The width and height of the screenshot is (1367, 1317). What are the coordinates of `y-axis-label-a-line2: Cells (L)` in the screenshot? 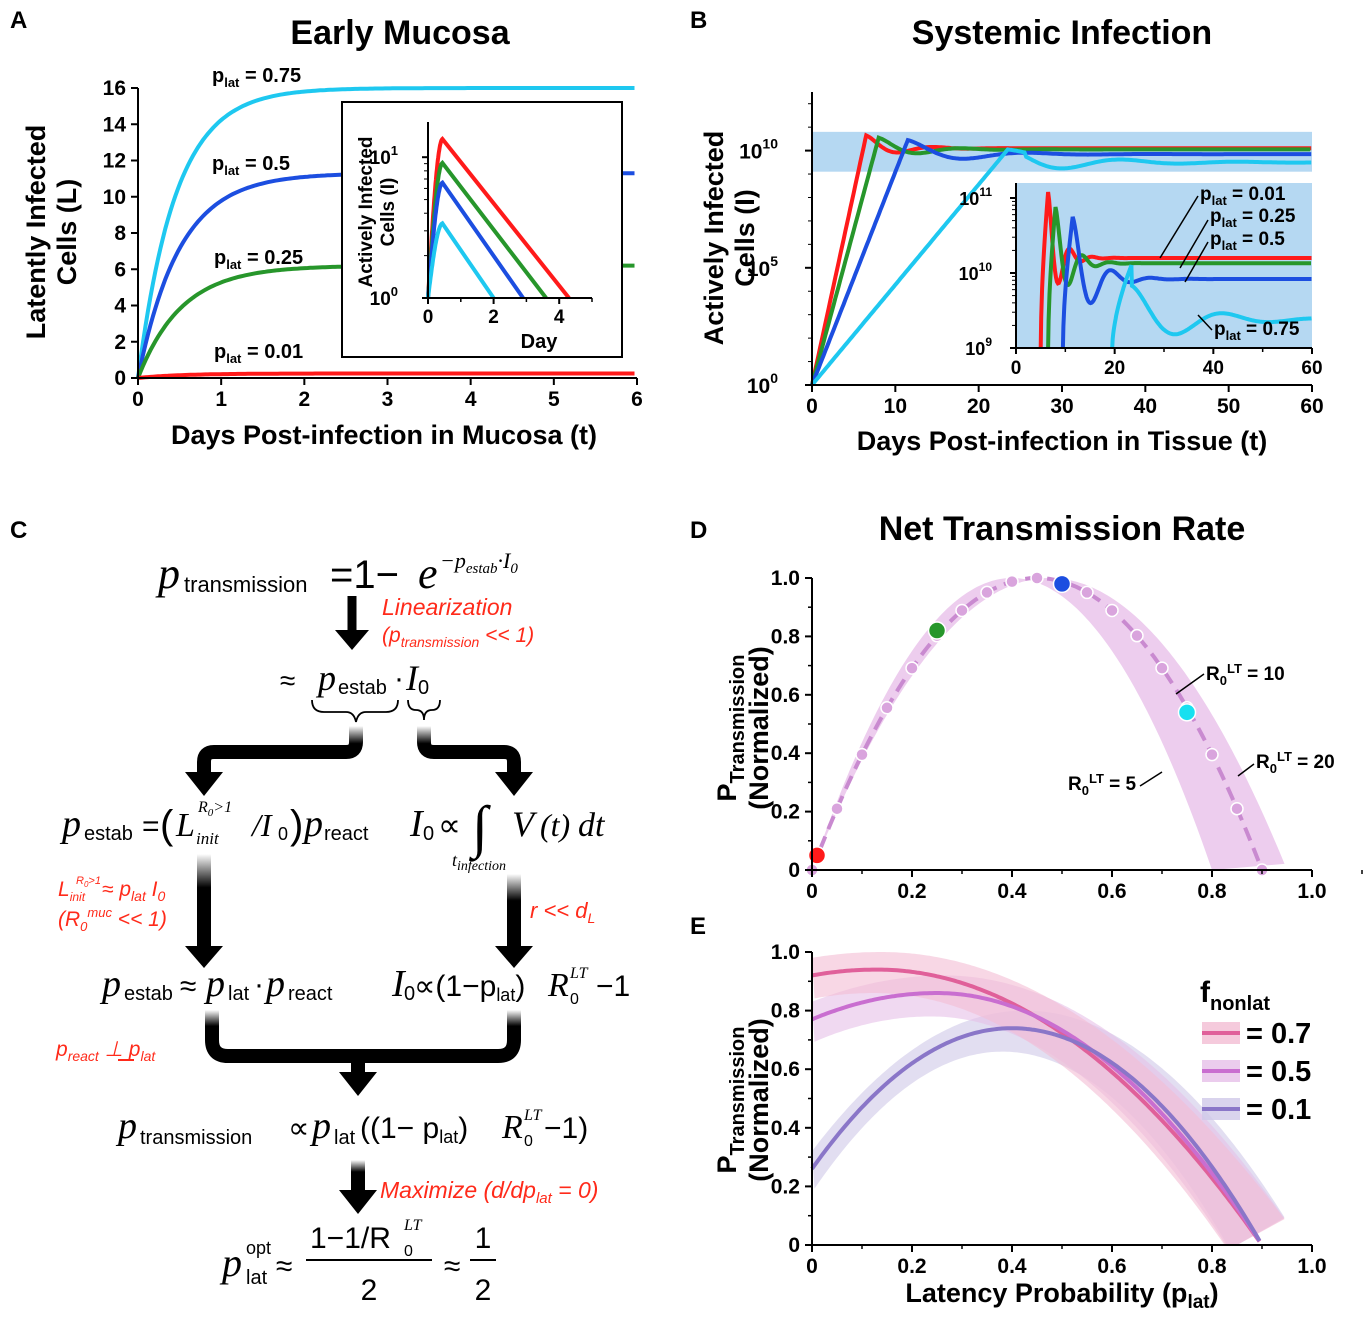 It's located at (67, 232).